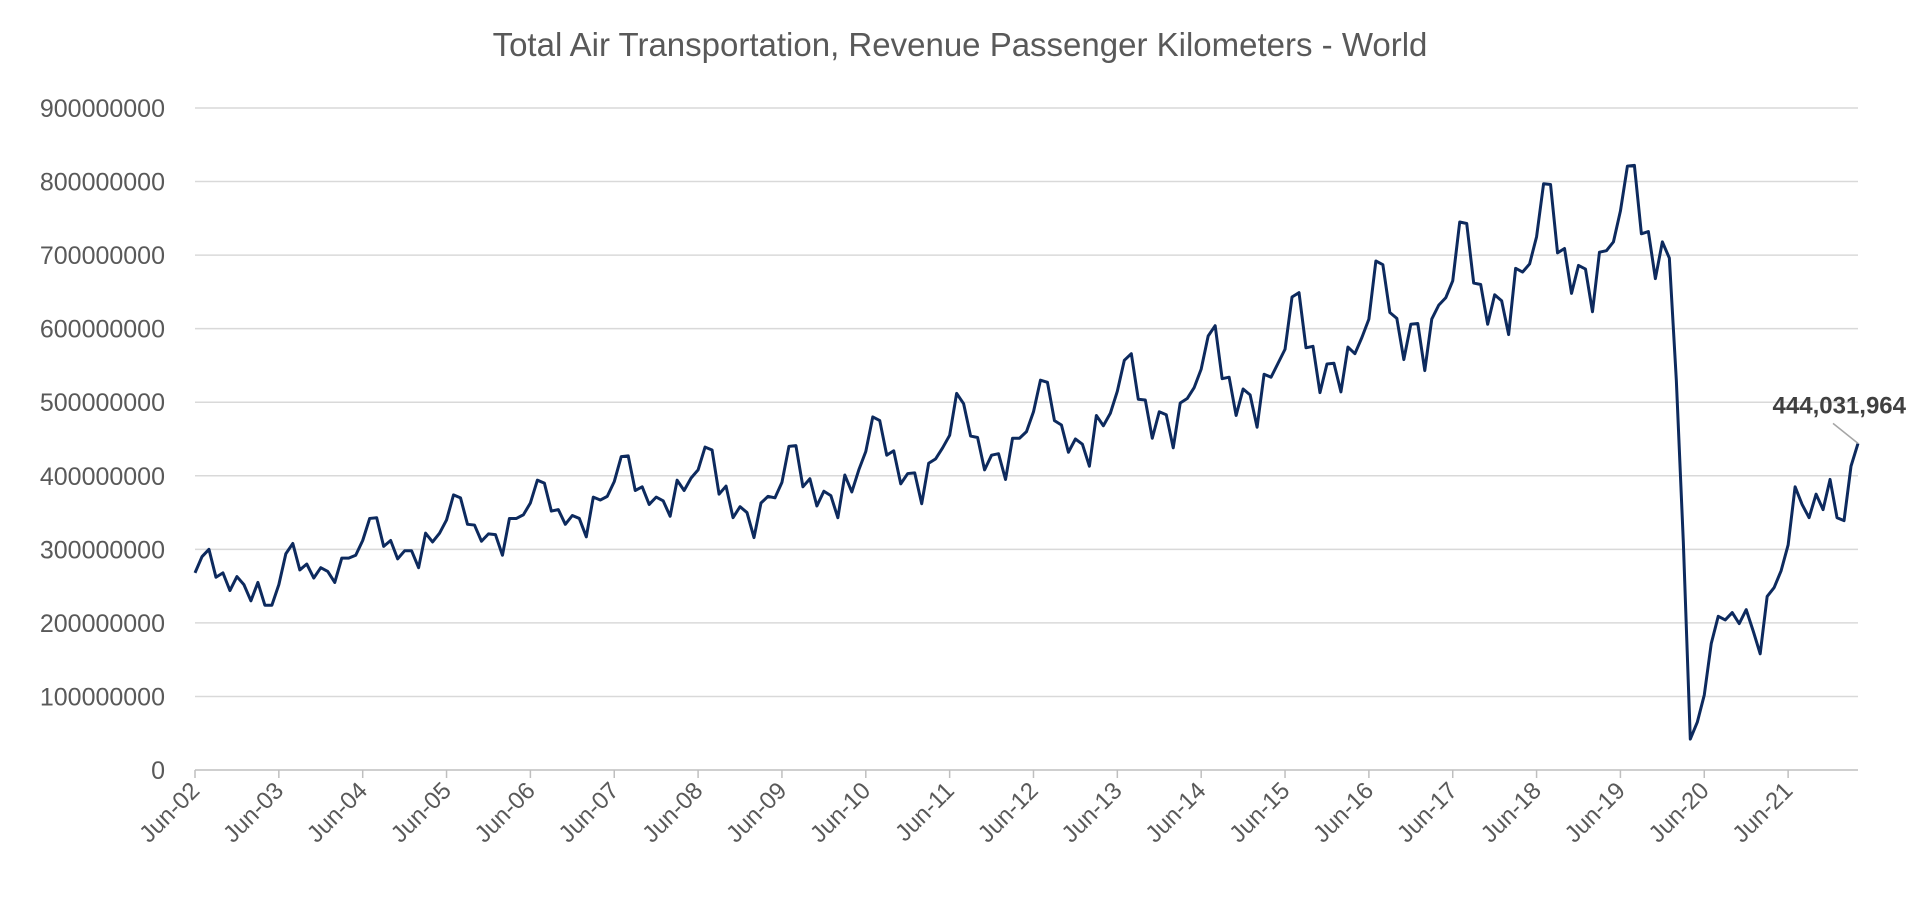  Describe the element at coordinates (756, 812) in the screenshot. I see `x-tick-label: Jun-09` at that location.